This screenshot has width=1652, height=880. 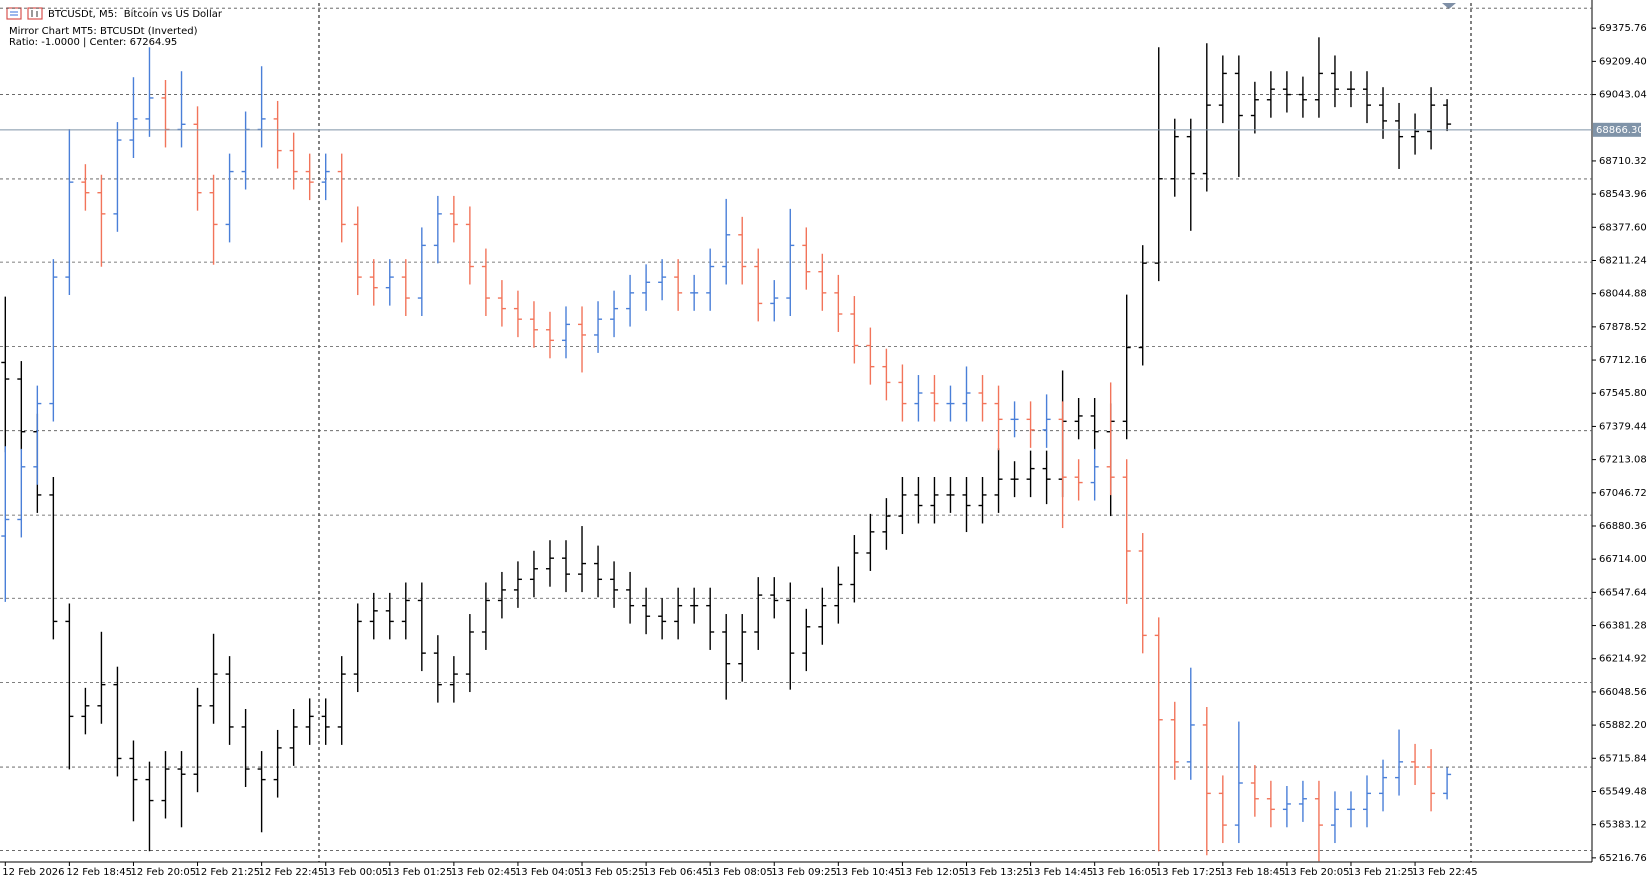 I want to click on x-tick-label: 13 Feb 16:05, so click(x=1125, y=872).